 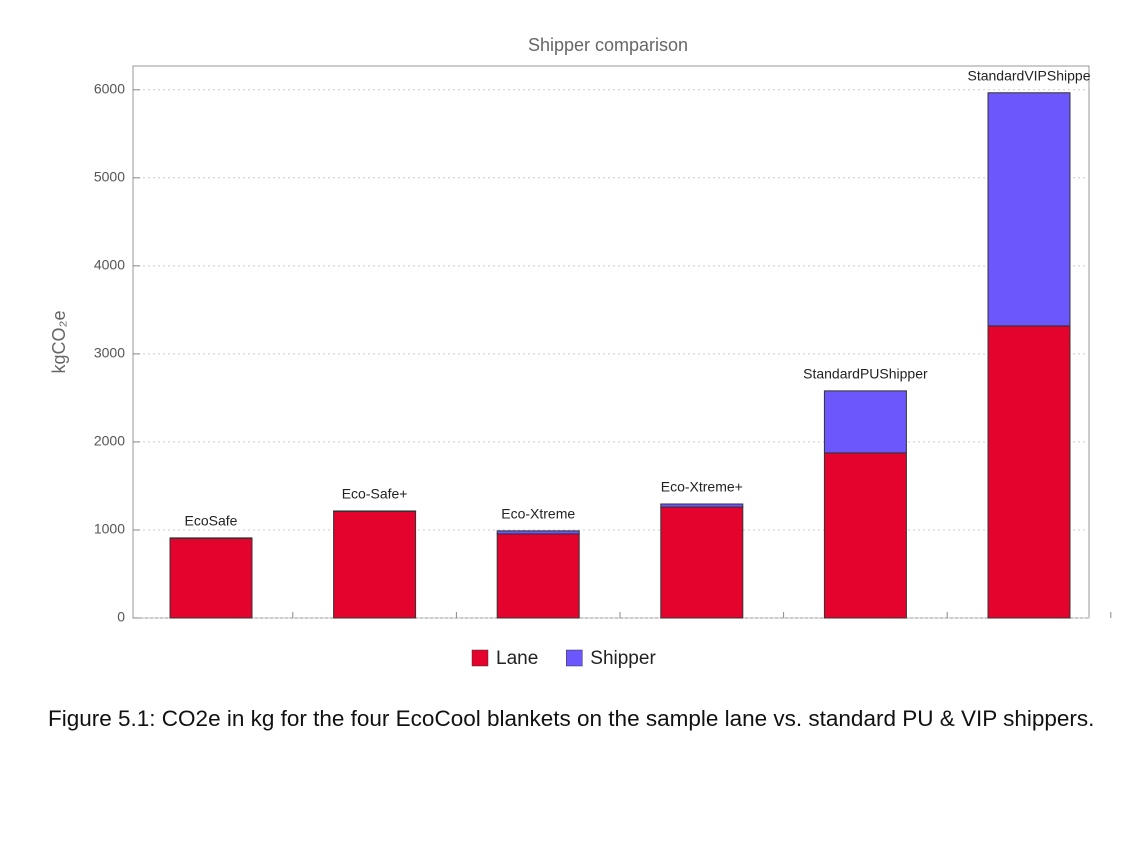 What do you see at coordinates (865, 374) in the screenshot?
I see `bar-label: StandardPUShipper` at bounding box center [865, 374].